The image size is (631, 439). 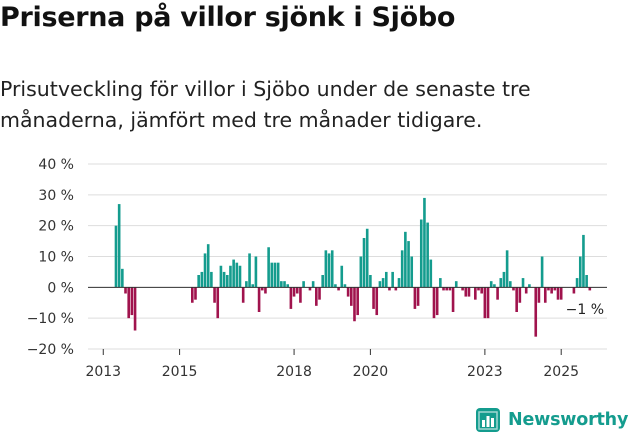 What do you see at coordinates (60, 288) in the screenshot?
I see `y-tick-label: 0 %` at bounding box center [60, 288].